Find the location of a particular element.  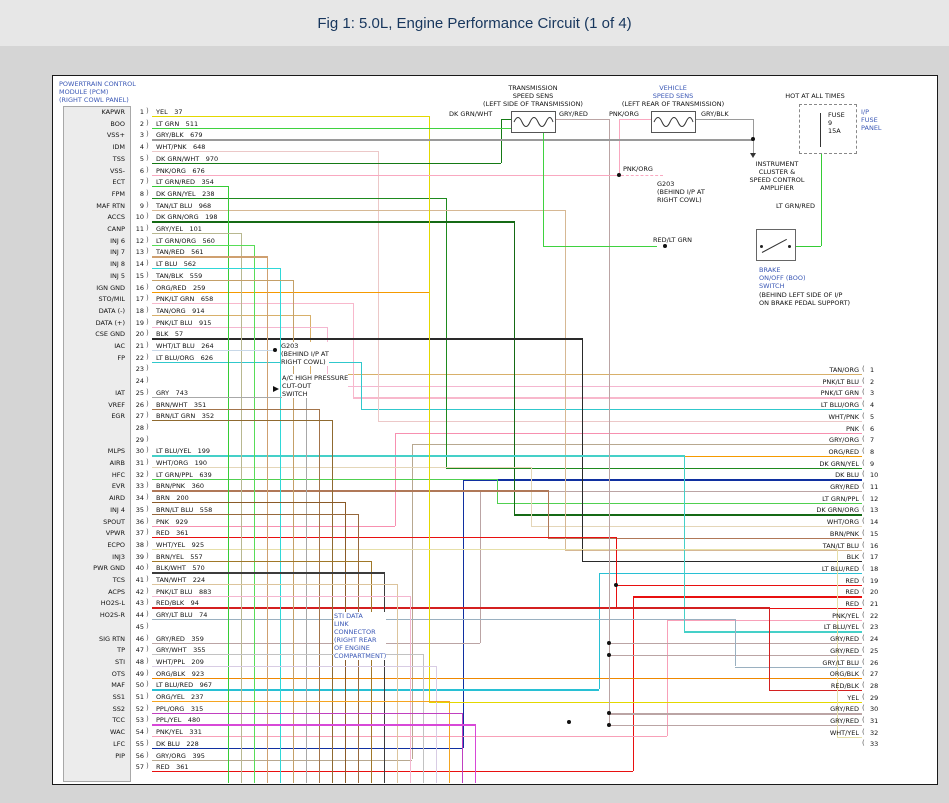

wire-label: GRY/ORG 395 is located at coordinates (180, 755).